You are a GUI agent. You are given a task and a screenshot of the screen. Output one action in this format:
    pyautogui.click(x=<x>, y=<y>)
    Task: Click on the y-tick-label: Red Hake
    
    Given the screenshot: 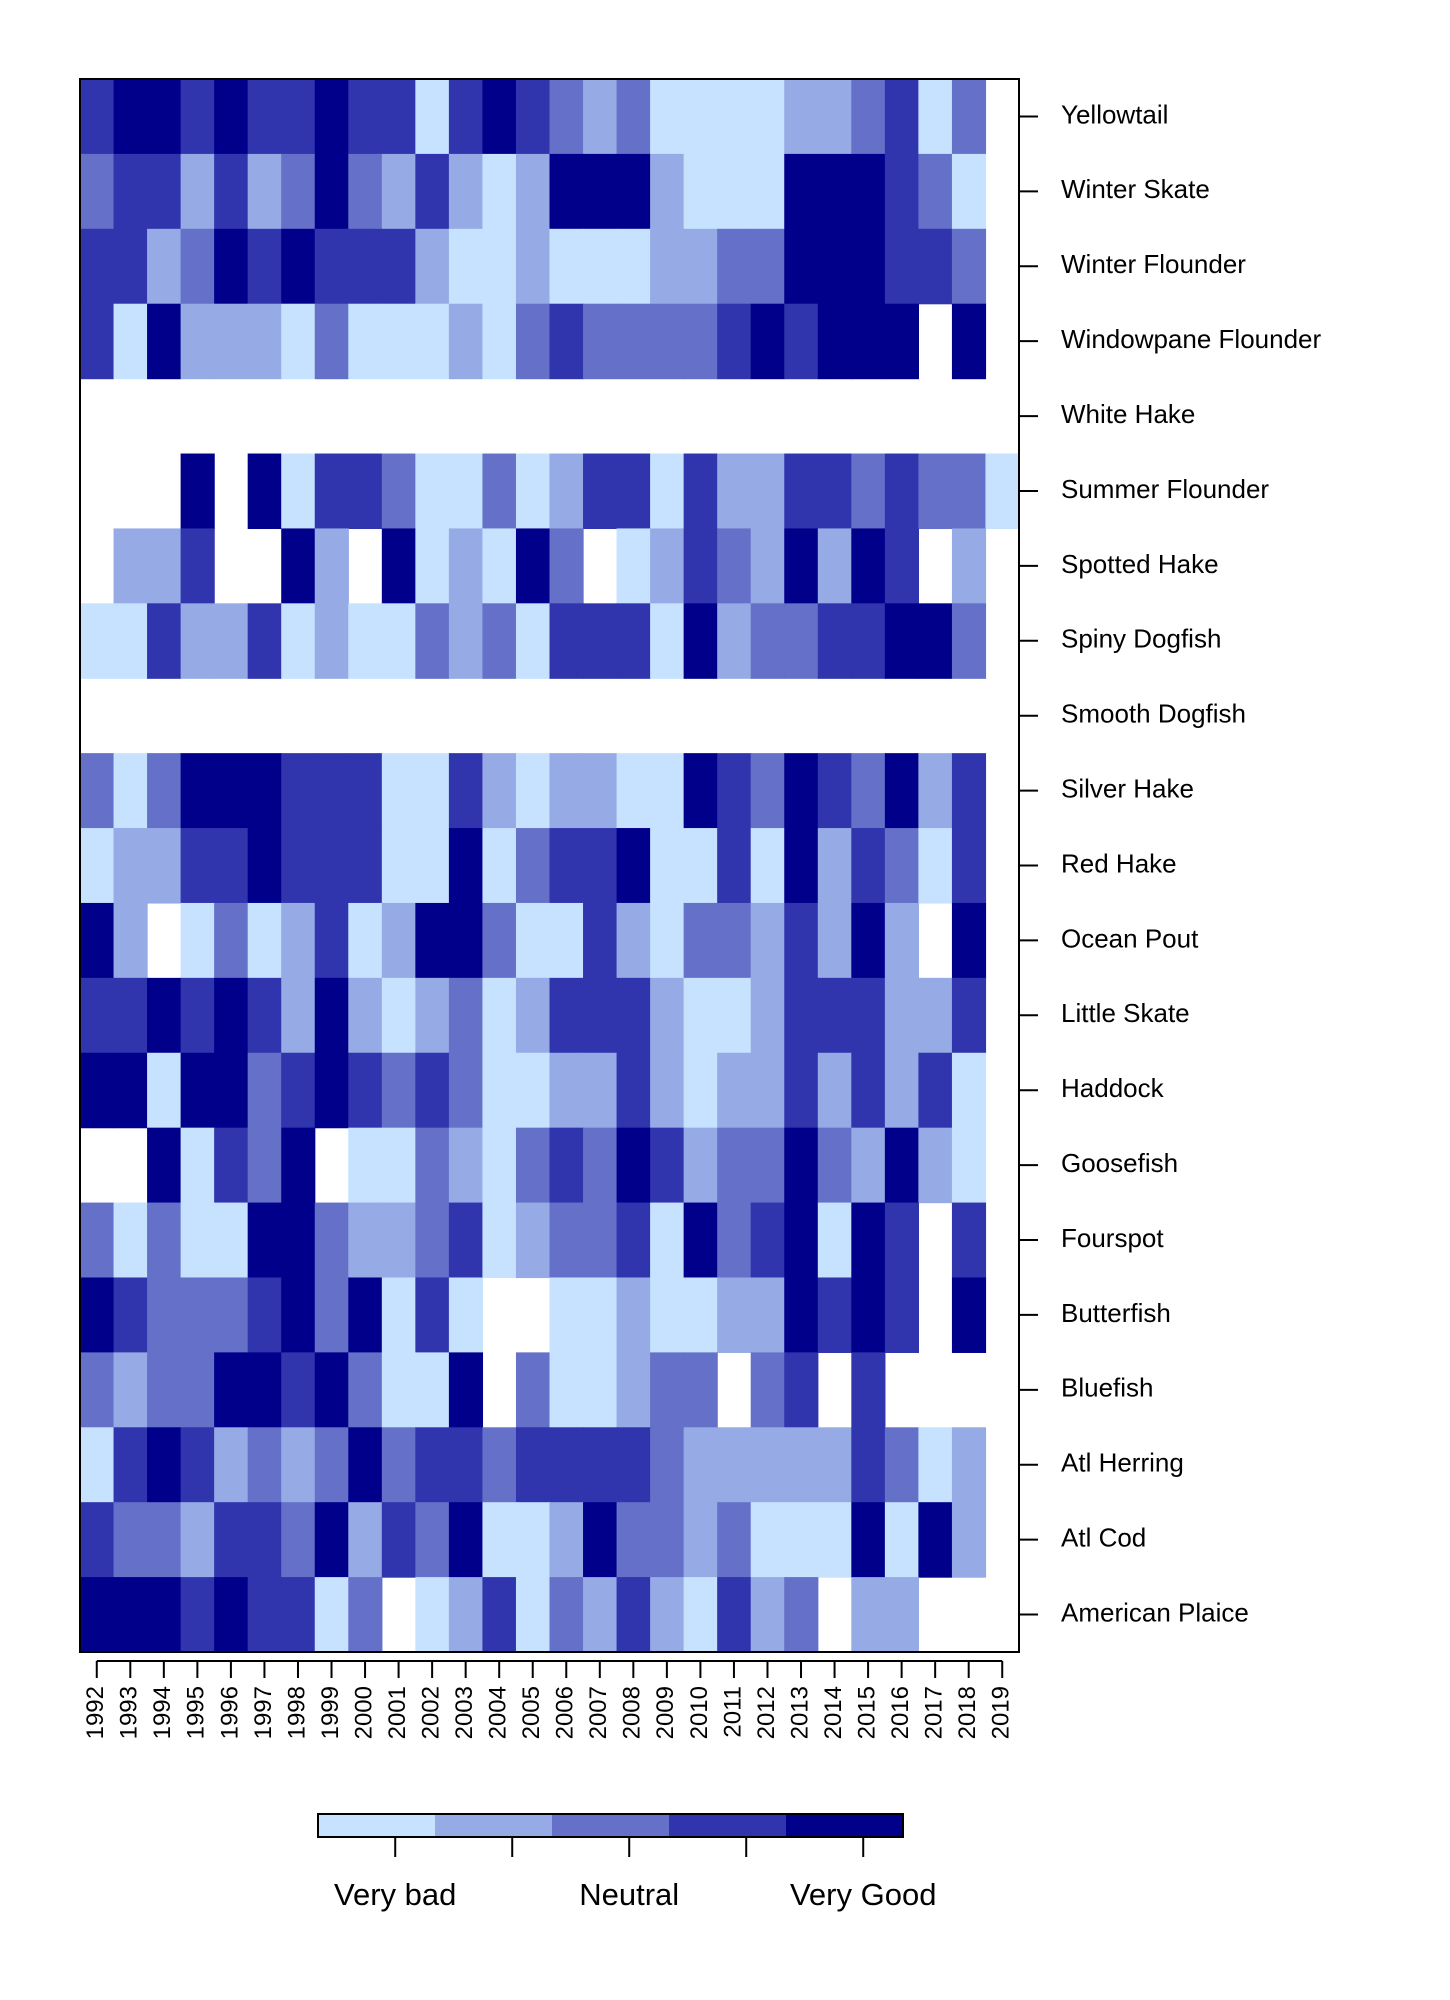 What is the action you would take?
    pyautogui.click(x=1119, y=863)
    